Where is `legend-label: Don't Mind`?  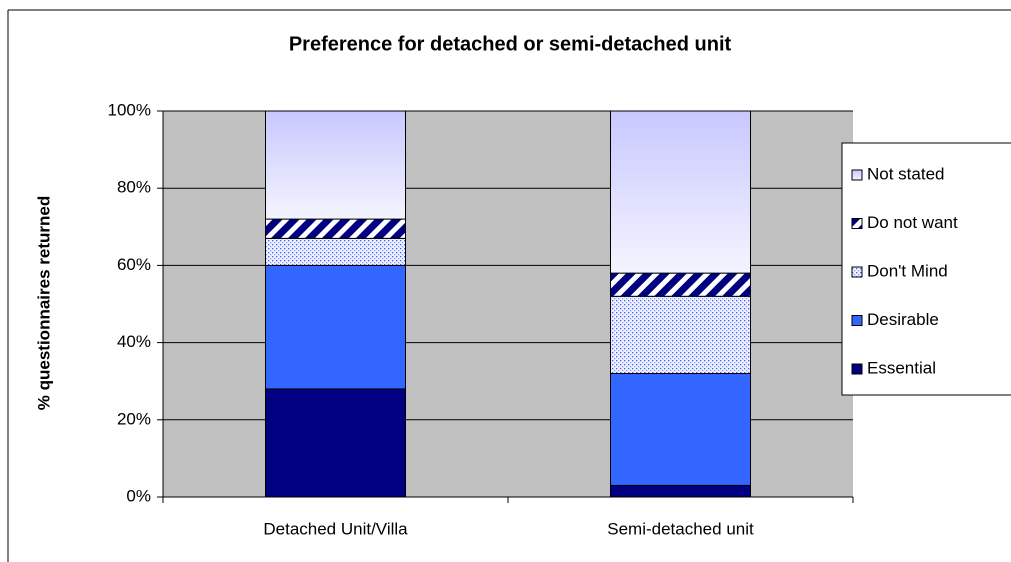 legend-label: Don't Mind is located at coordinates (907, 270).